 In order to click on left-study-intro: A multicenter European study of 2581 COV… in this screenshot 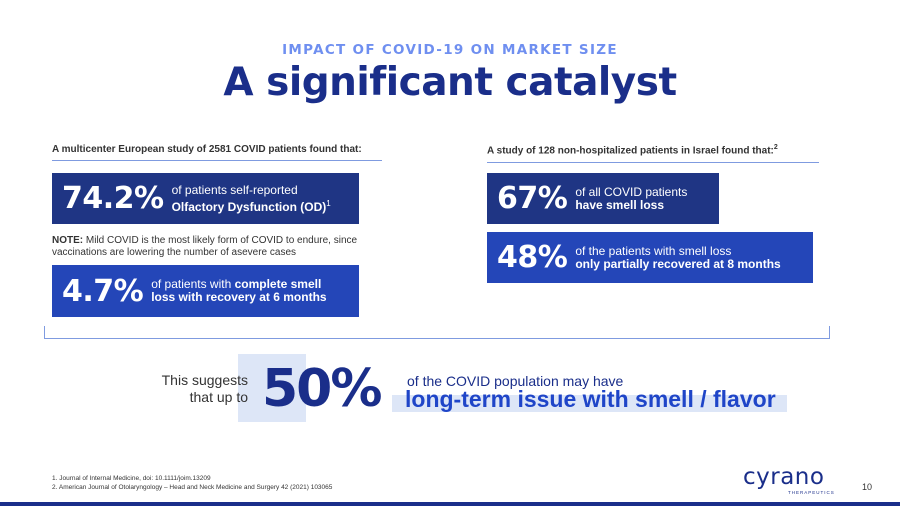, I will do `click(207, 149)`.